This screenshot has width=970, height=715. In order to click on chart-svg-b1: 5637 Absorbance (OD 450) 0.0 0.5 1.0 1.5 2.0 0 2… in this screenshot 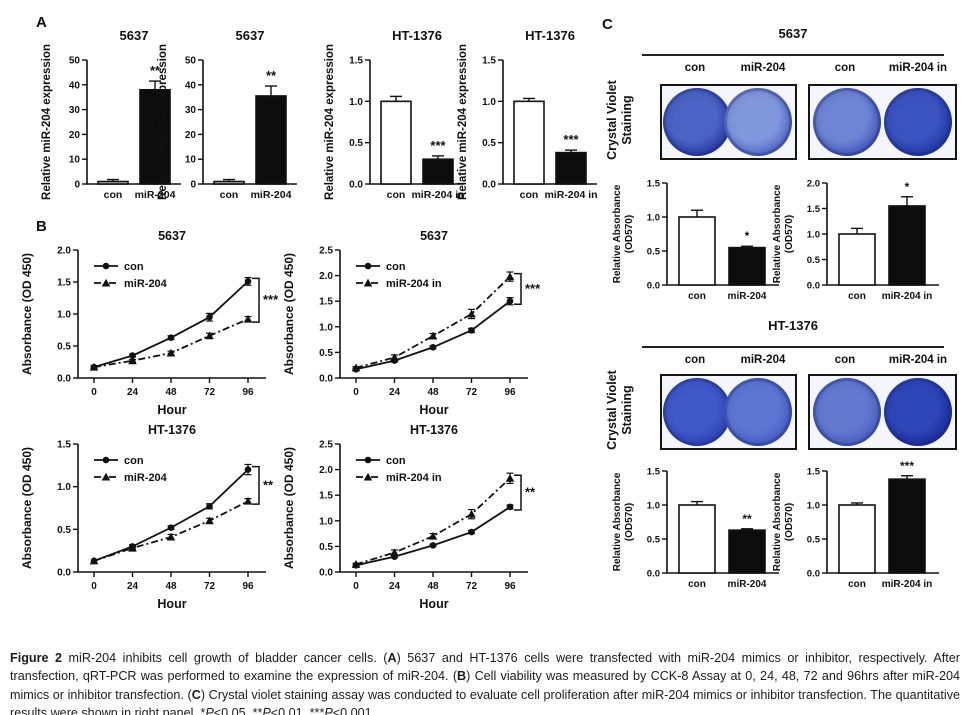, I will do `click(149, 323)`.